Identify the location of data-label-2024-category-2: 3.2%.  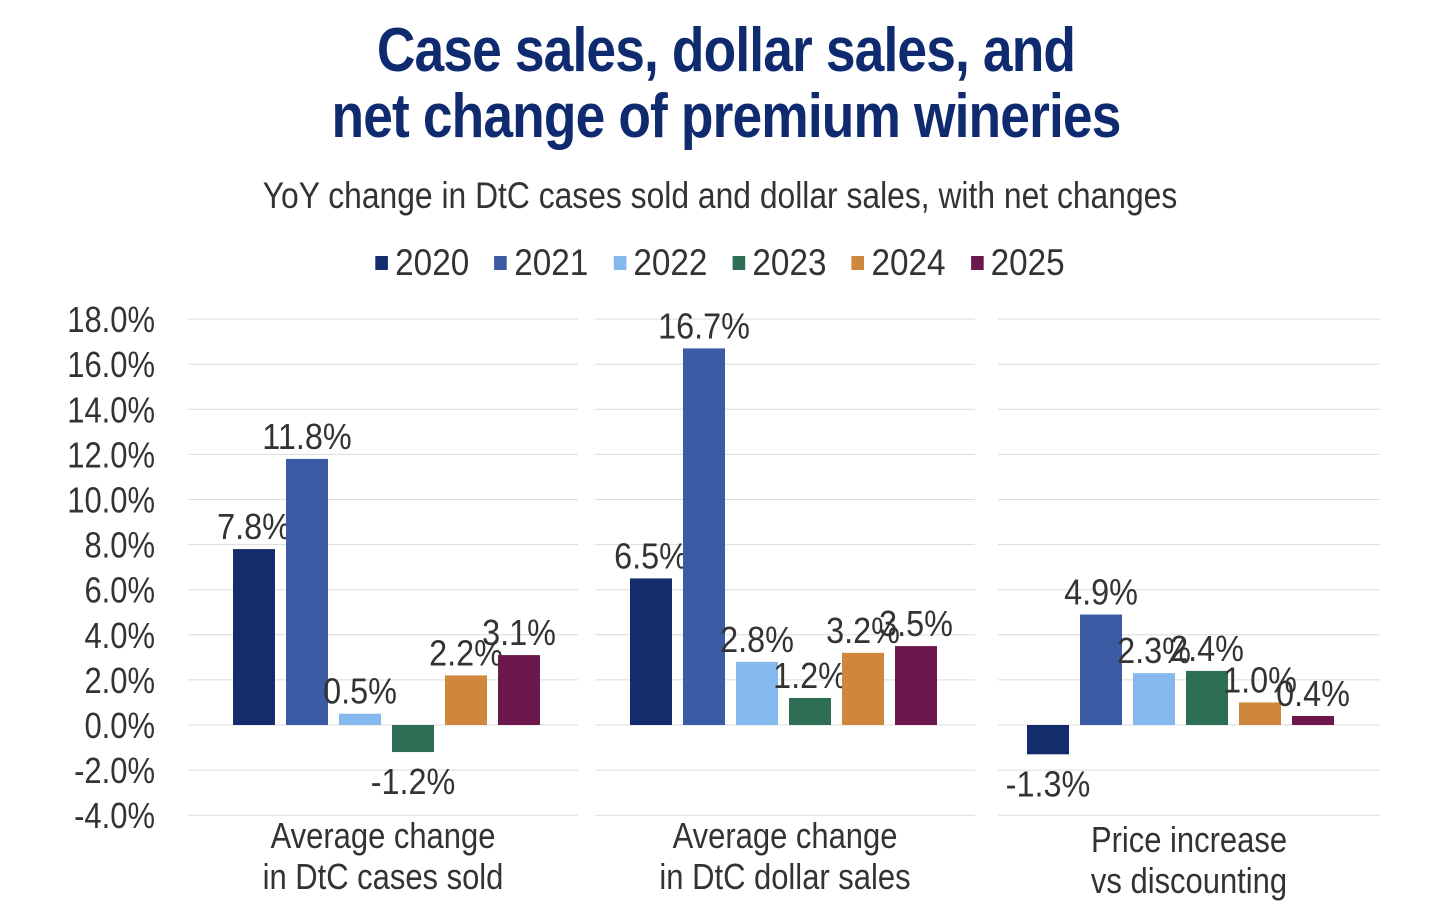
(863, 631).